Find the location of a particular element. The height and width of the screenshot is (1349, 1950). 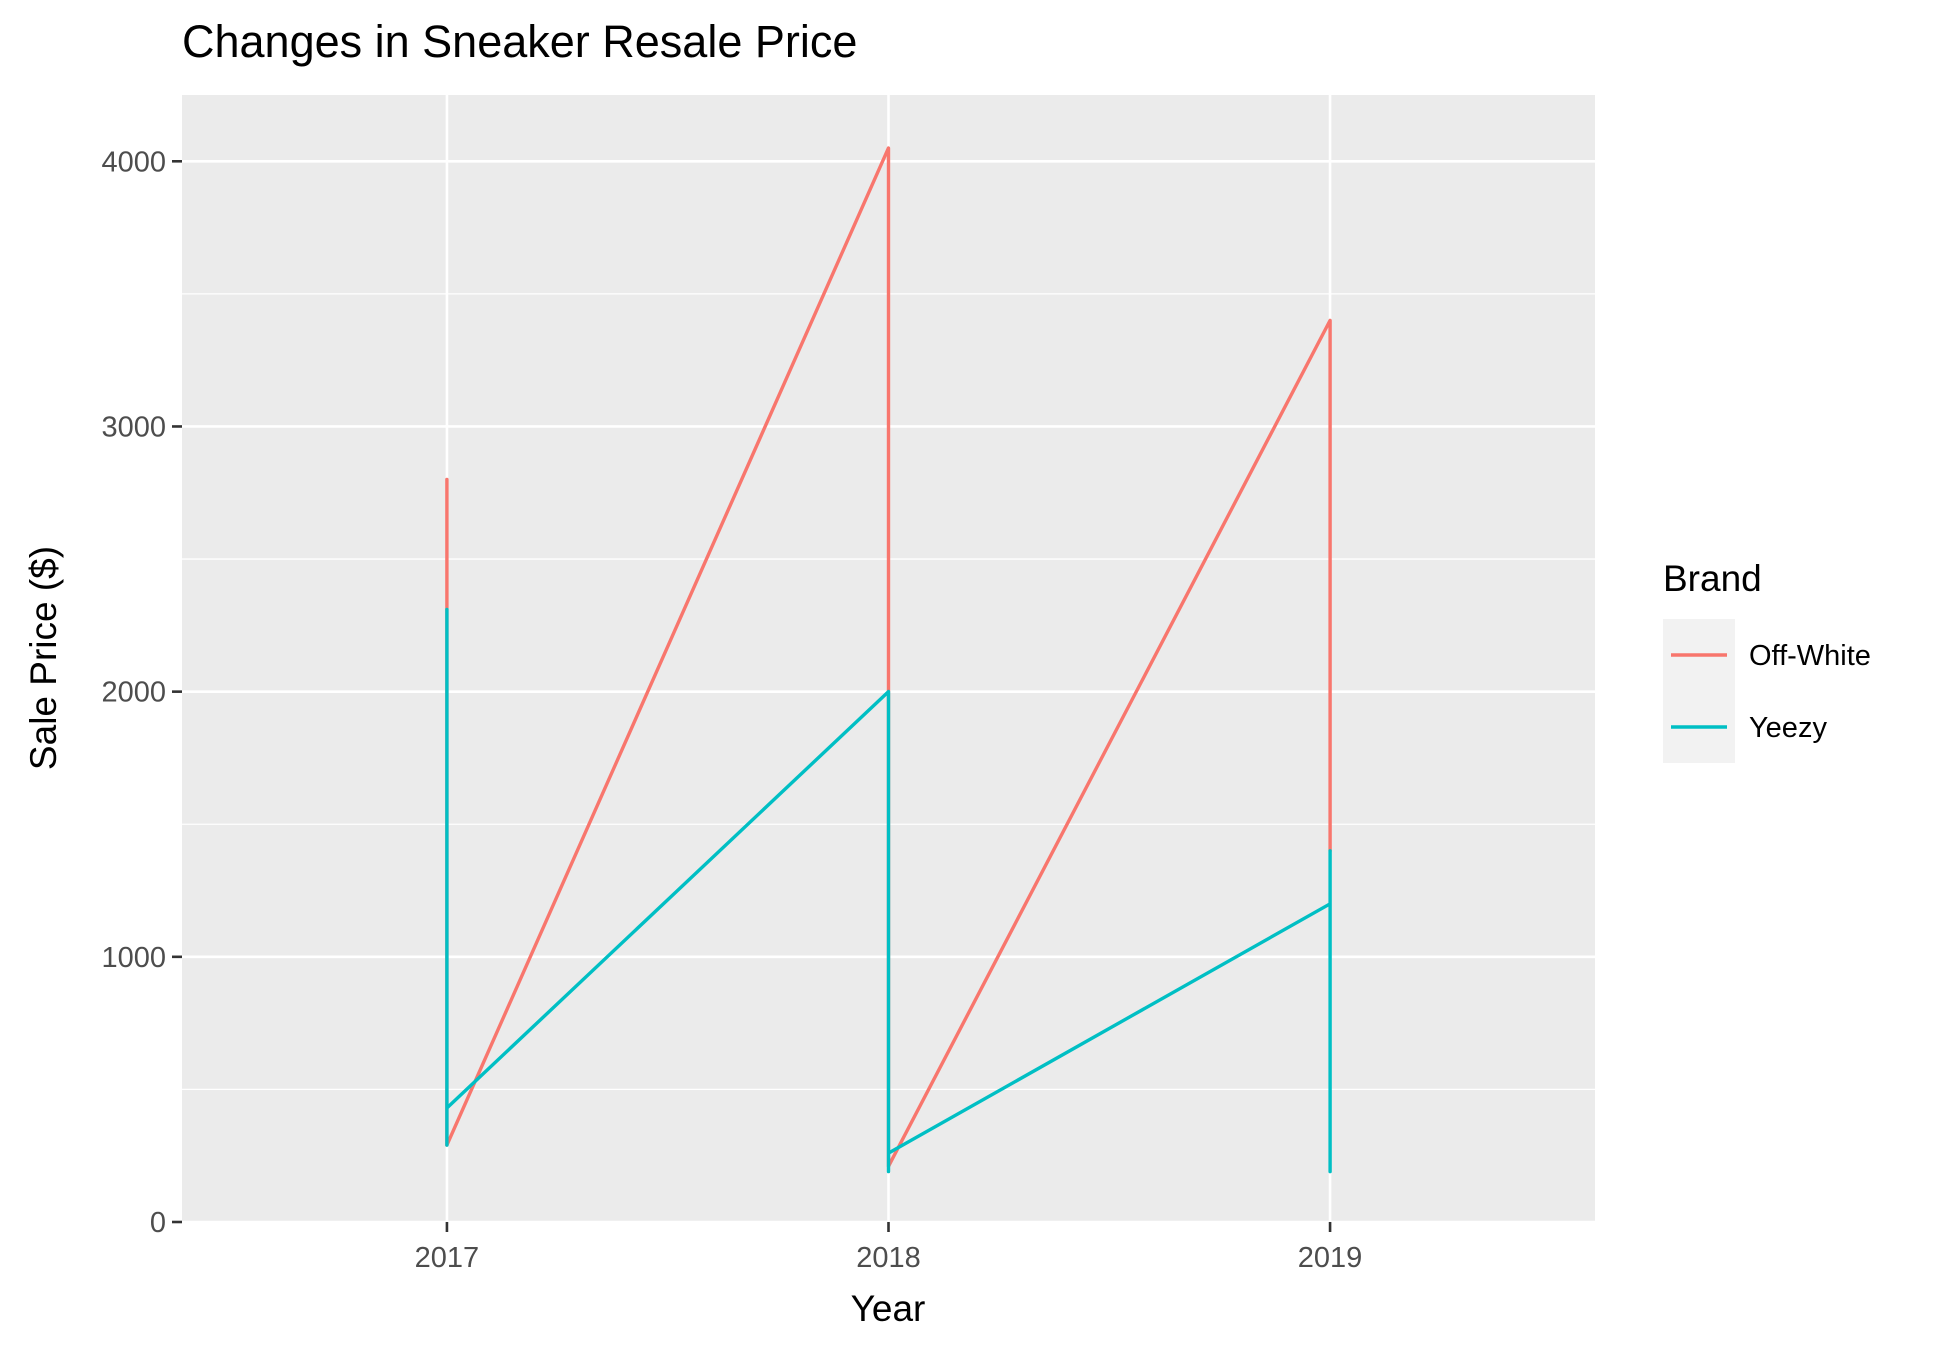

y-tick-label: 4000 is located at coordinates (133, 162).